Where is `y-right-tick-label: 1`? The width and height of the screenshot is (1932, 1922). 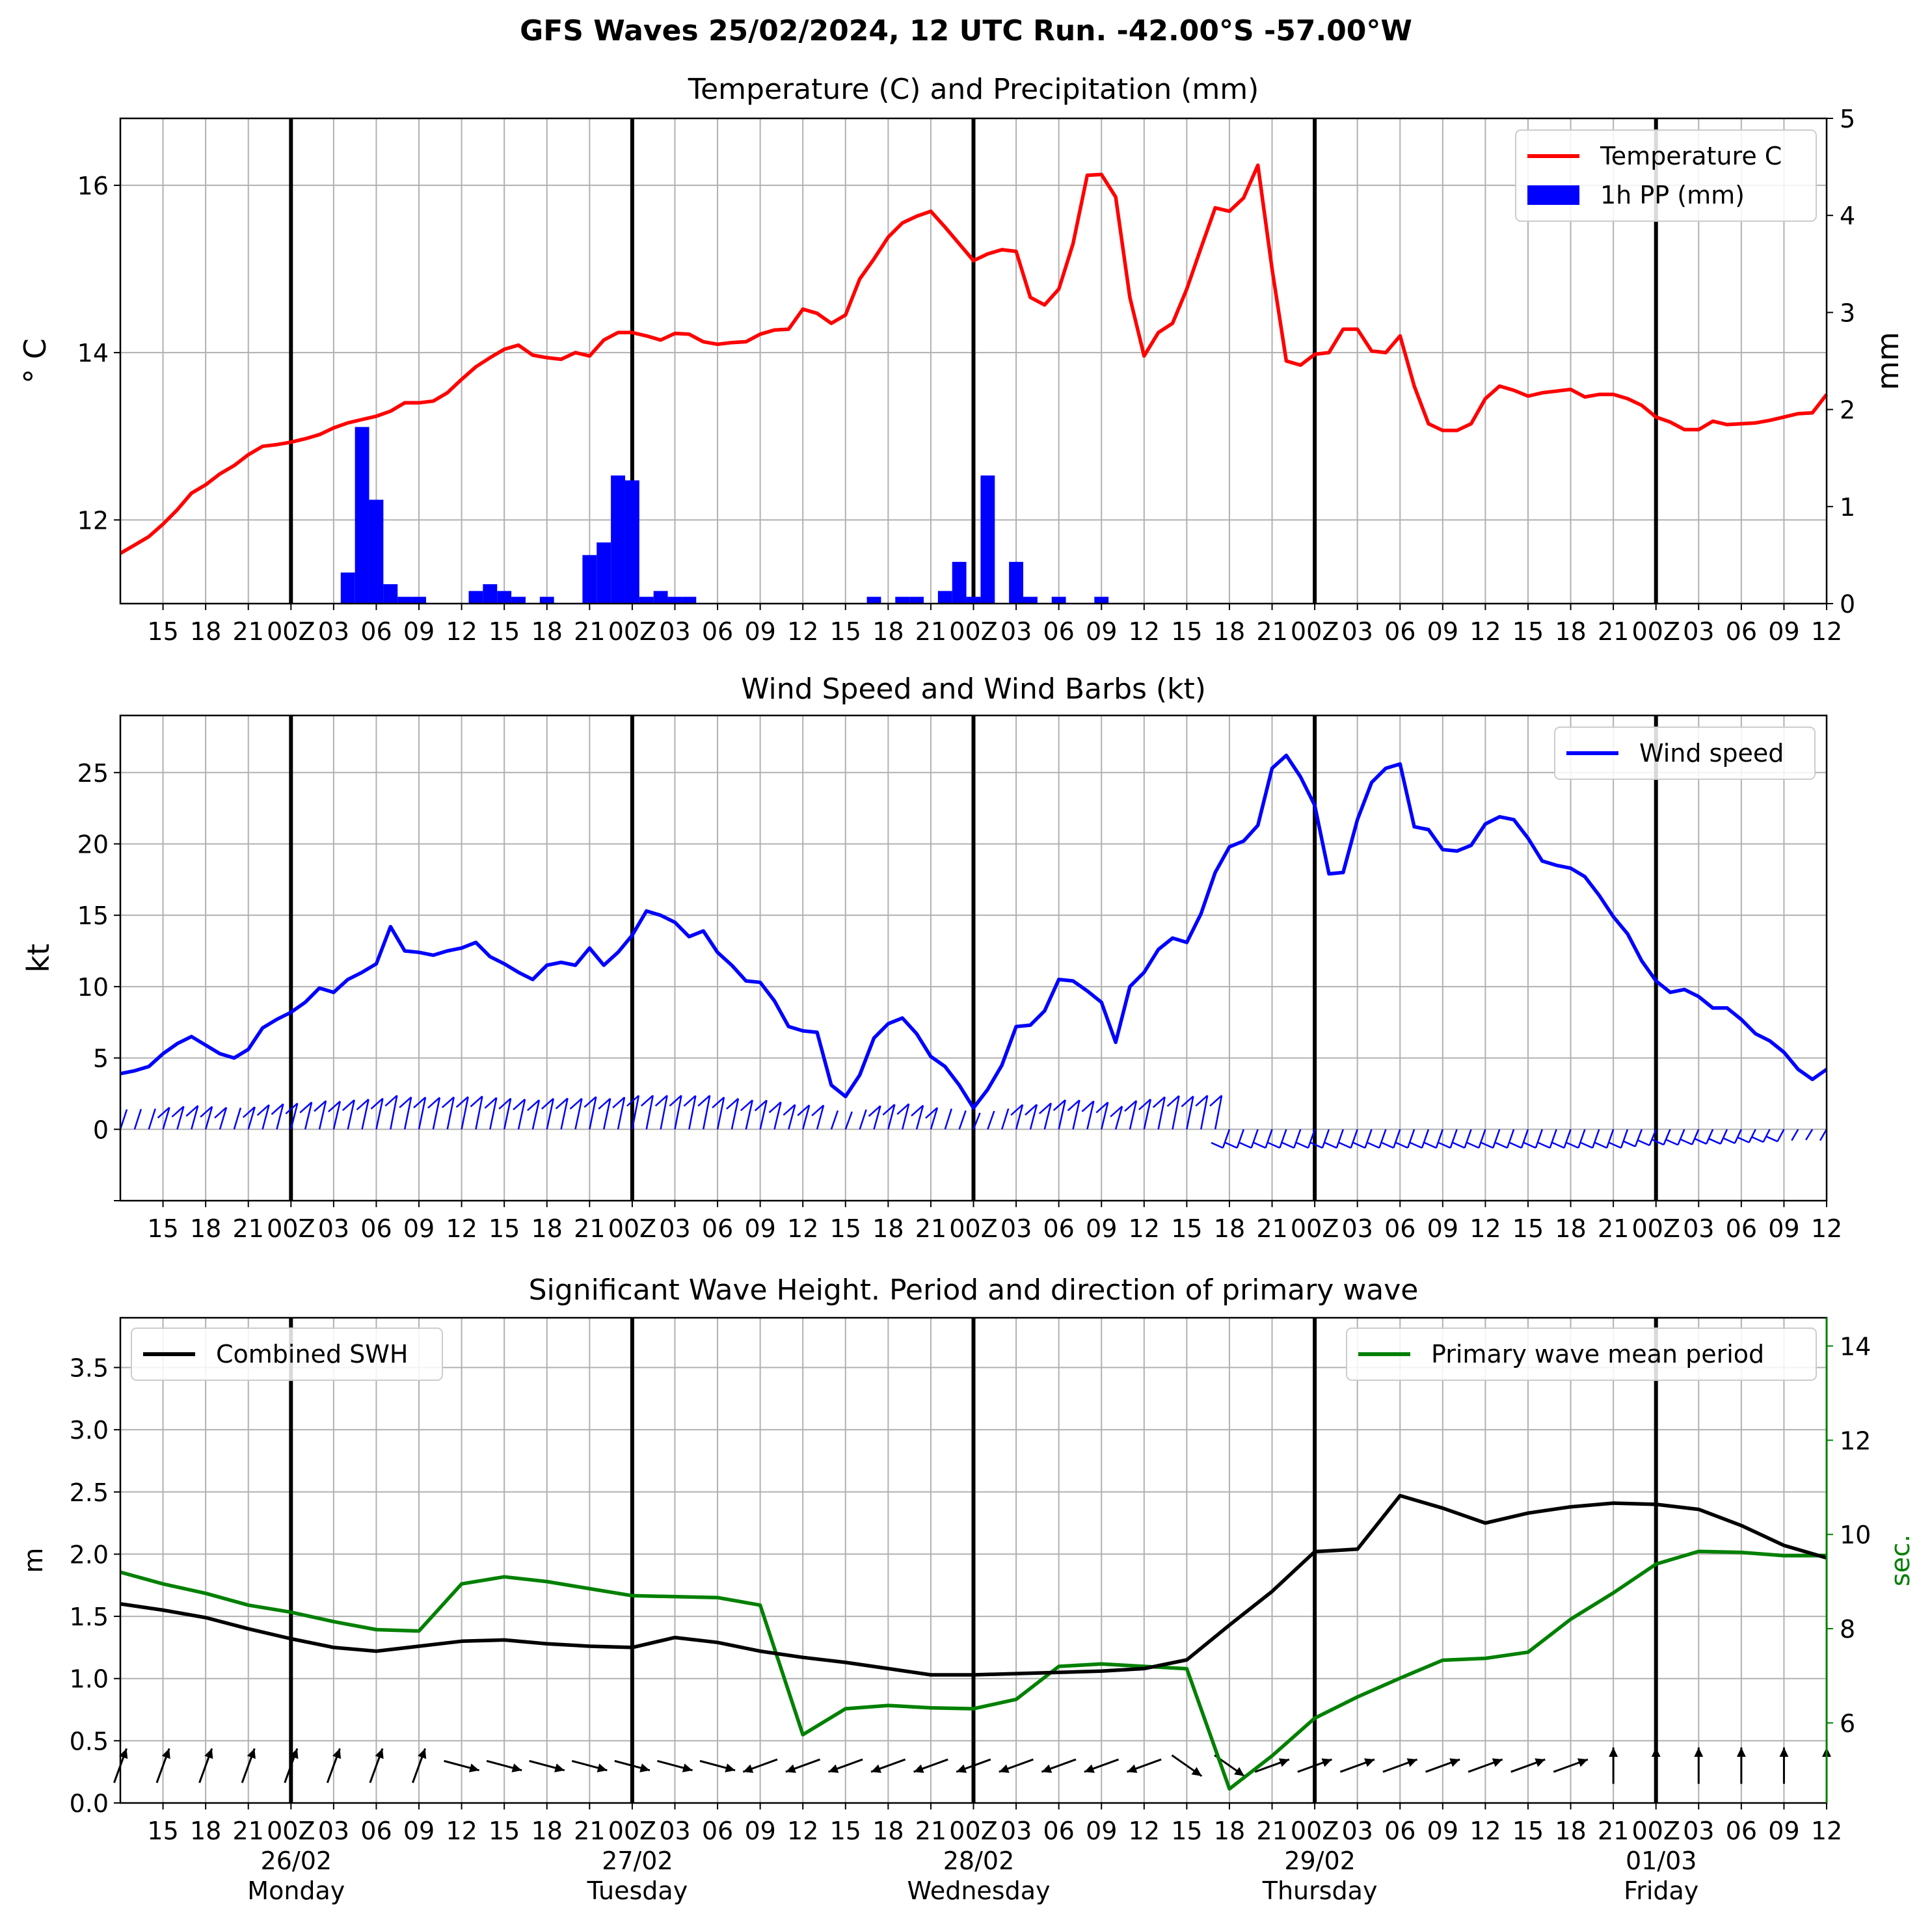
y-right-tick-label: 1 is located at coordinates (1847, 507).